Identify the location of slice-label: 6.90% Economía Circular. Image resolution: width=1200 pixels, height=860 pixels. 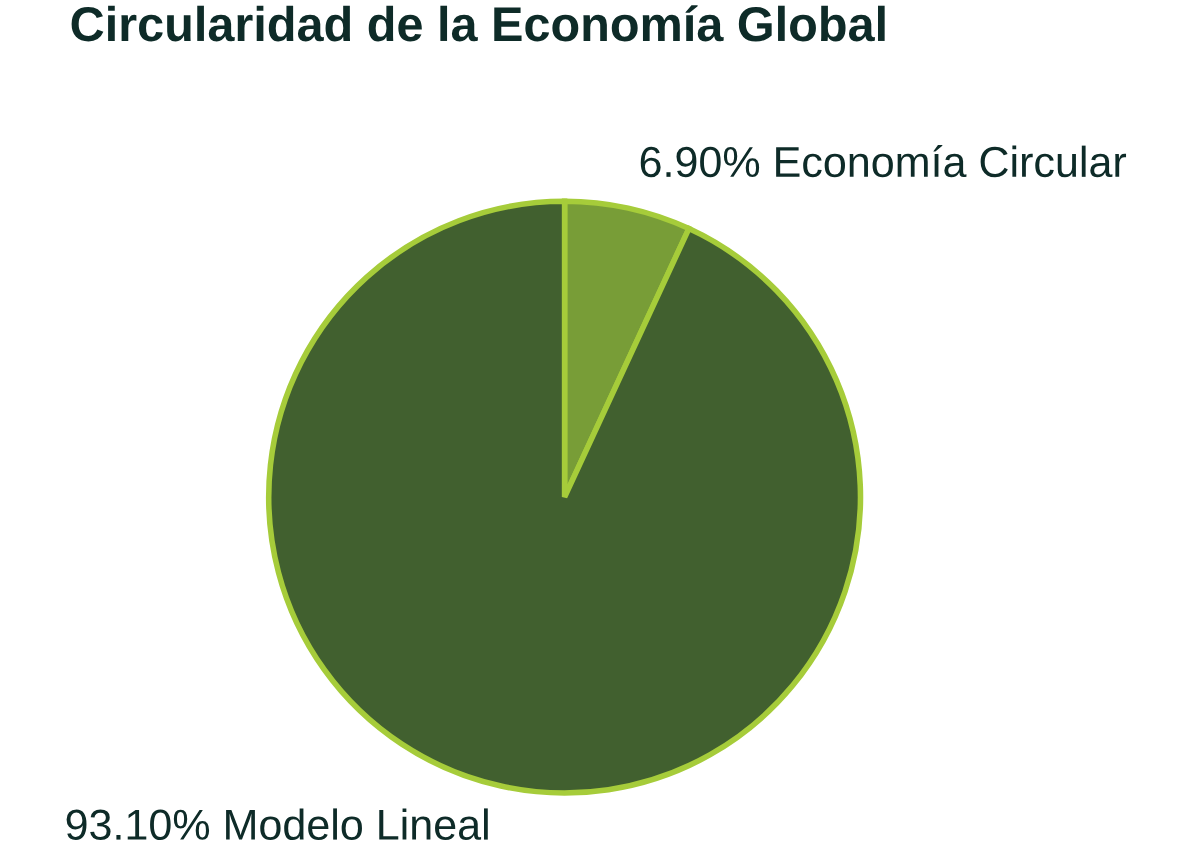
(883, 161).